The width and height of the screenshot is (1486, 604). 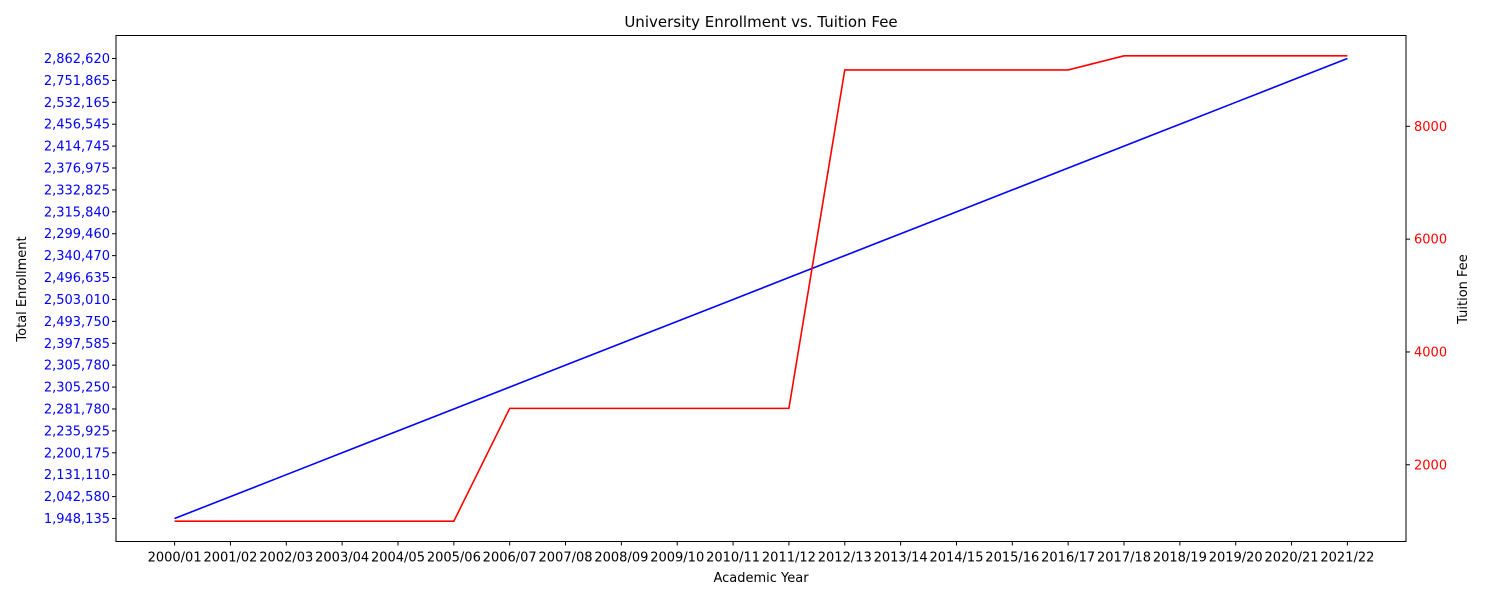 I want to click on left-axis-tick-label: 2,281,780, so click(x=77, y=409).